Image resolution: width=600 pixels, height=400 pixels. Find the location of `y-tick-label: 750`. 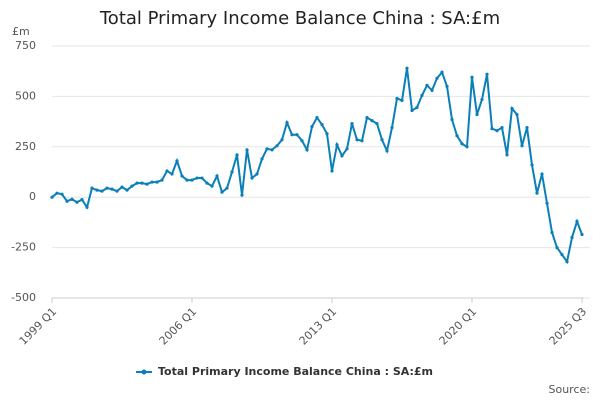

y-tick-label: 750 is located at coordinates (25, 45).